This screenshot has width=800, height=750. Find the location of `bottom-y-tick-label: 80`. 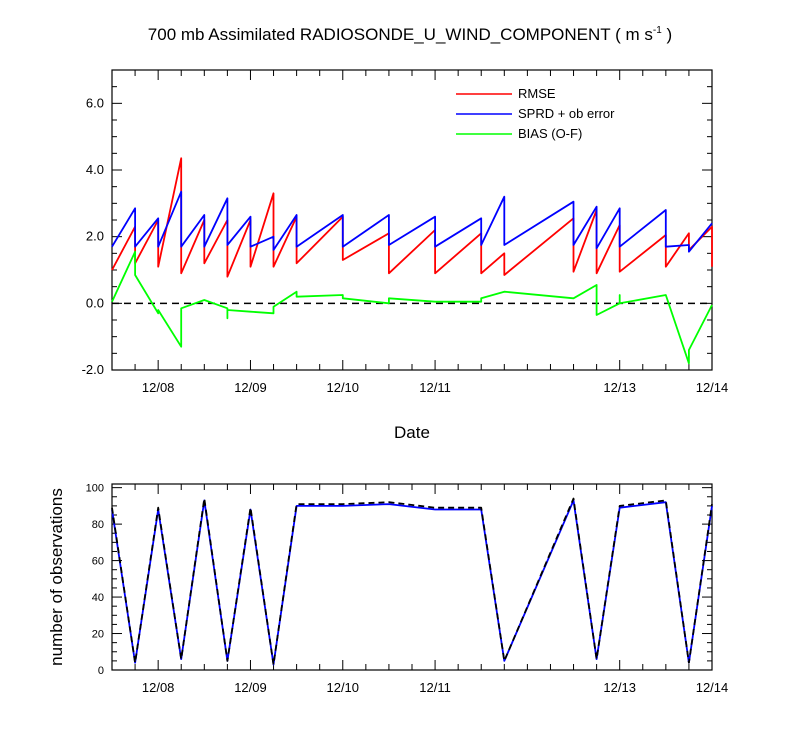

bottom-y-tick-label: 80 is located at coordinates (98, 525).